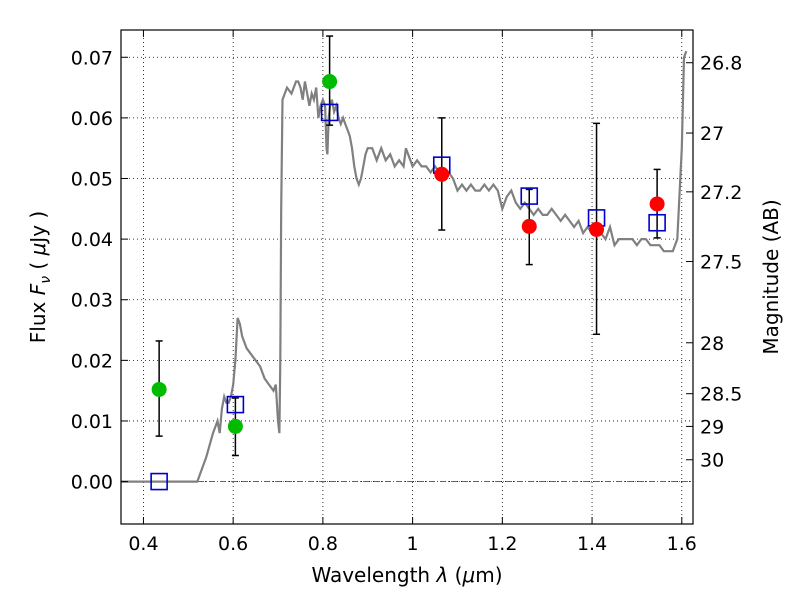 This screenshot has width=800, height=600. I want to click on x-tick-label: 1, so click(413, 544).